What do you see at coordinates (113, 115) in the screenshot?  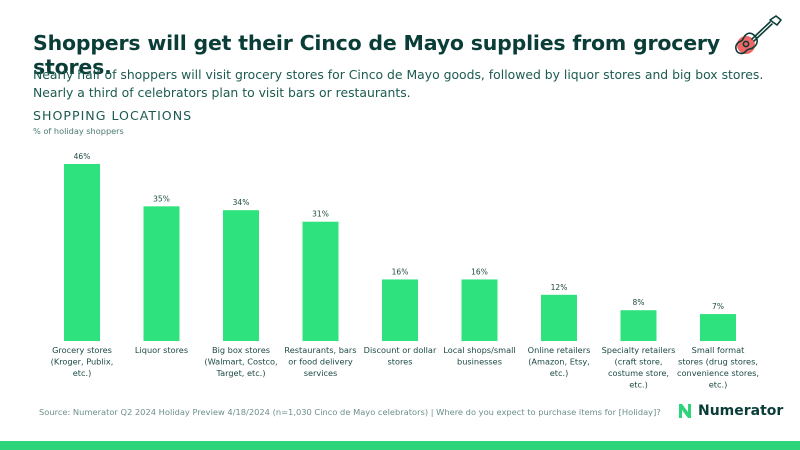 I see `chart-title: SHOPPING LOCATIONS` at bounding box center [113, 115].